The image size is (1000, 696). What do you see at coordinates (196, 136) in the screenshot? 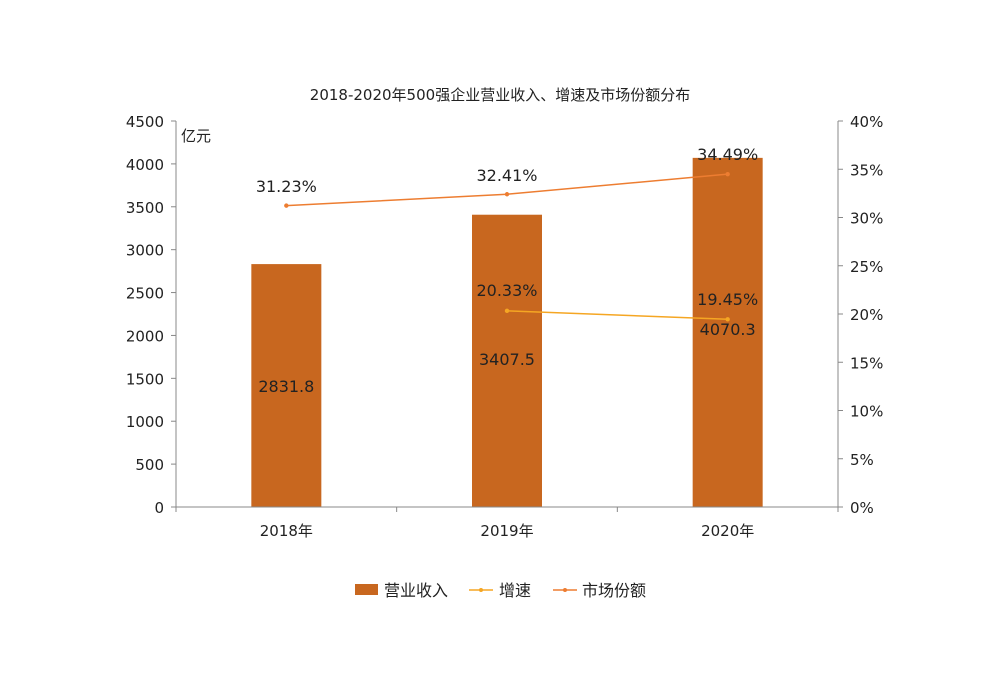
I see `y-axis-label: 亿元` at bounding box center [196, 136].